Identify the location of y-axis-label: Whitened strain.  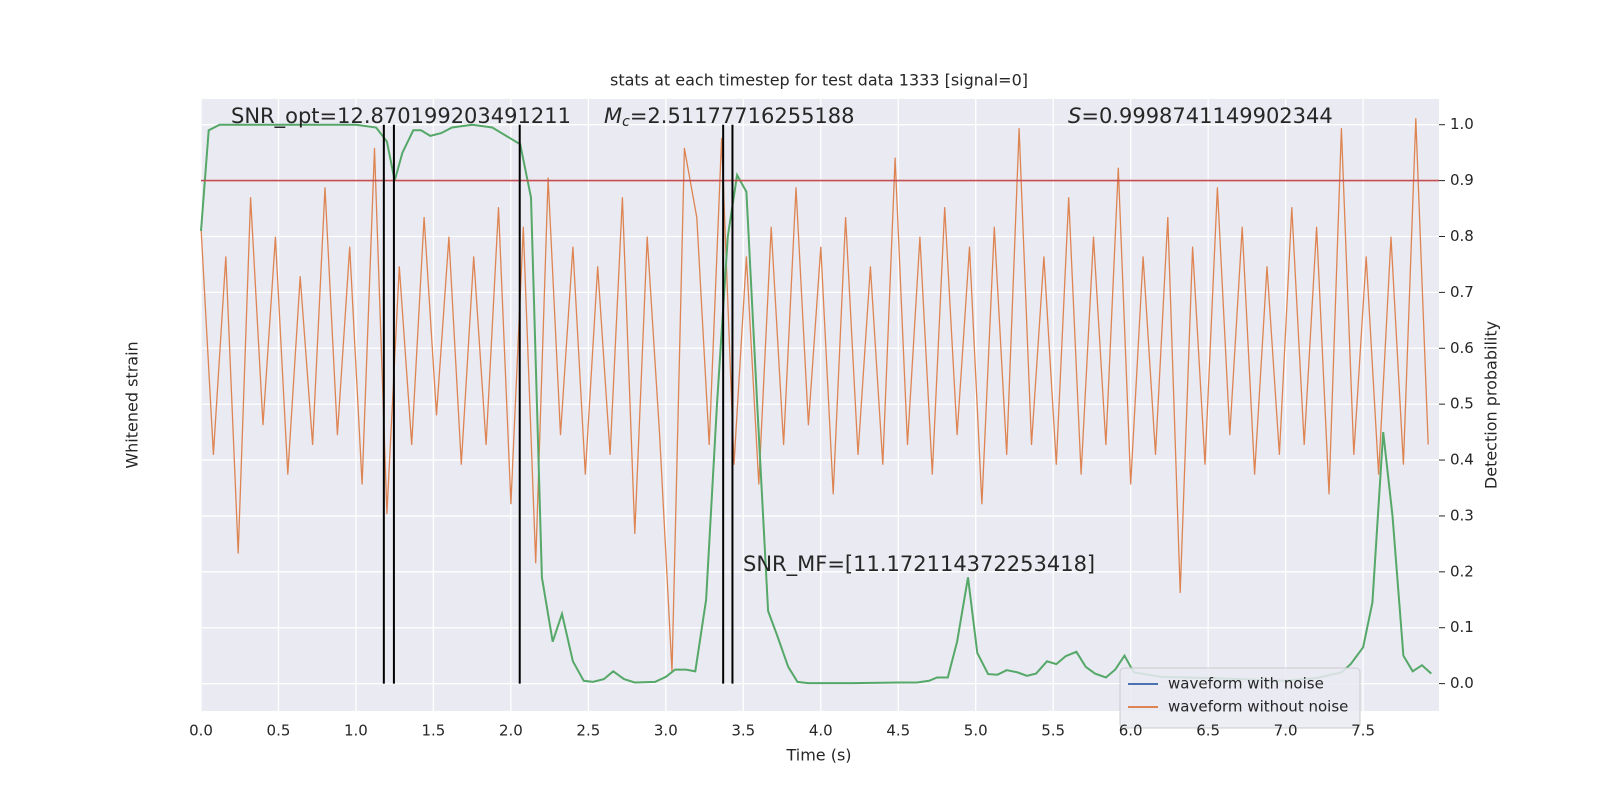
(132, 404).